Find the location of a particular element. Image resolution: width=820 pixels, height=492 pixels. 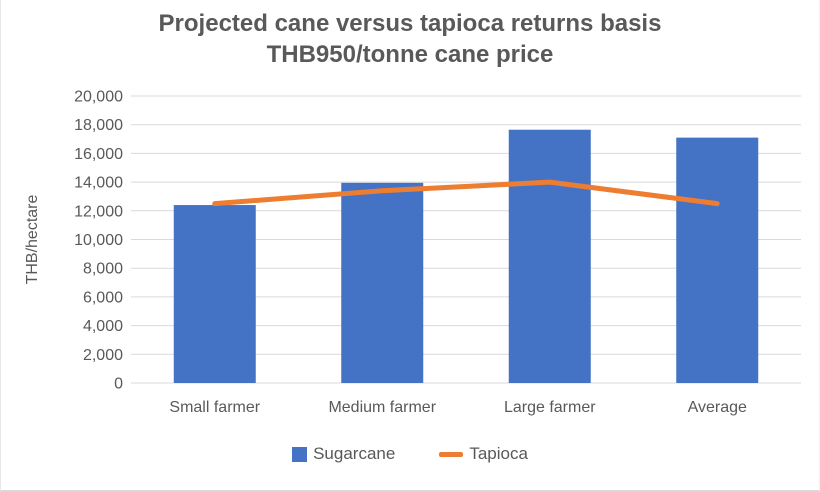

y-tick-label: 8,000 is located at coordinates (103, 269).